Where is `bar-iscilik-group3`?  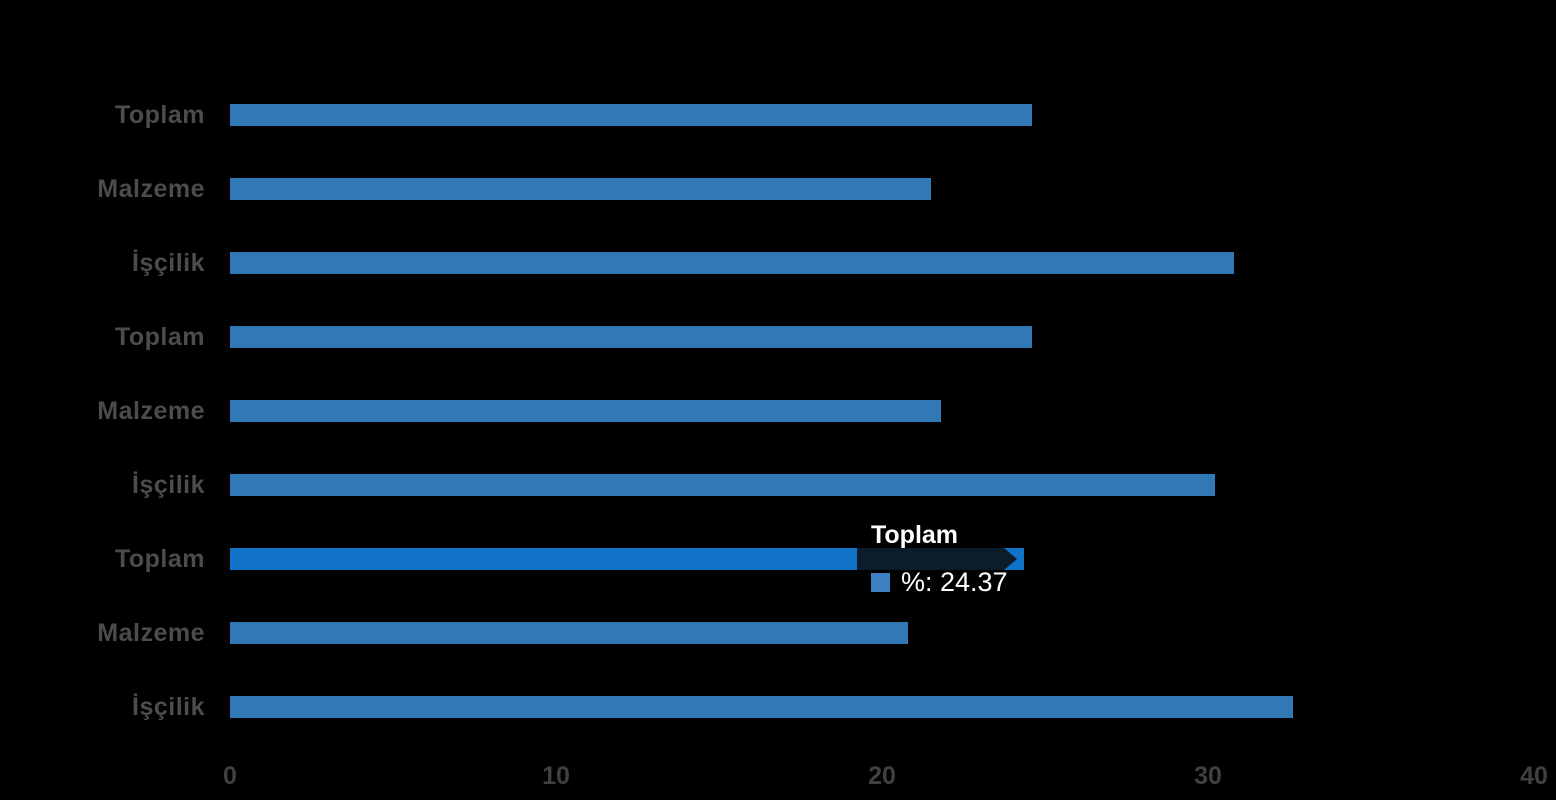 bar-iscilik-group3 is located at coordinates (761, 707).